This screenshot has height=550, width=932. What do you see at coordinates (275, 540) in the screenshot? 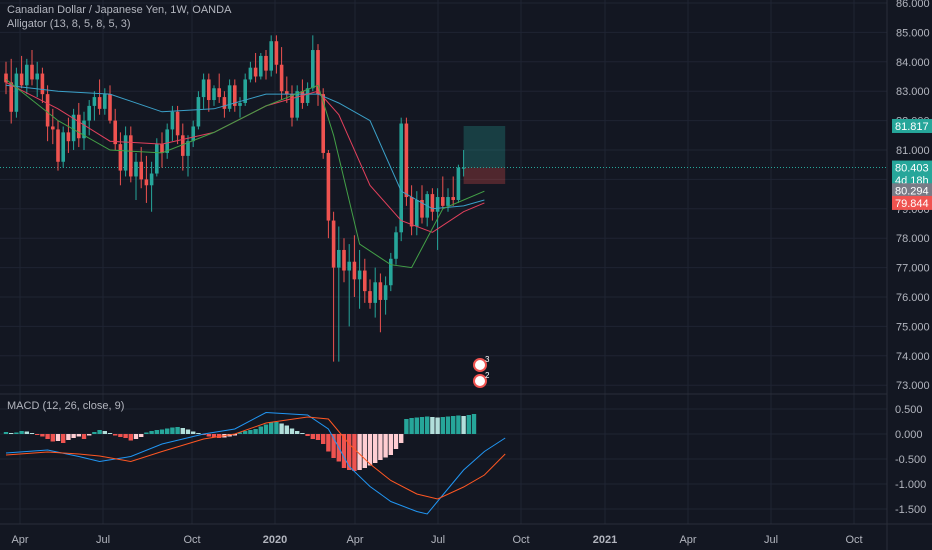
I see `time-tick-label: 2020` at bounding box center [275, 540].